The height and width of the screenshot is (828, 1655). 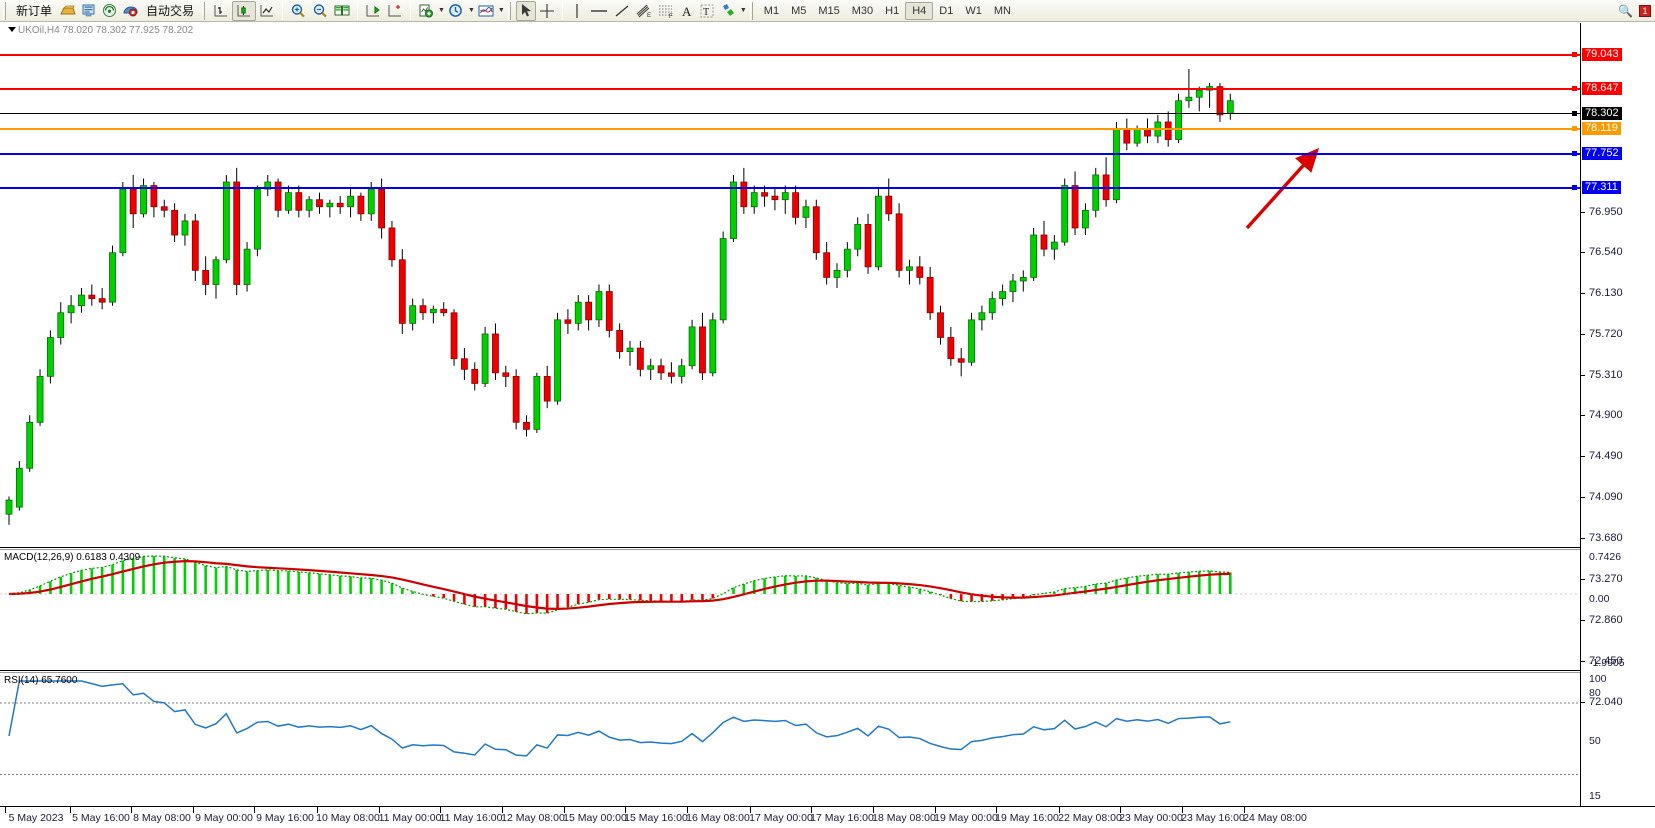 What do you see at coordinates (790, 610) in the screenshot?
I see `macd-pane: MACD(12,26,9) 0.6183 0.4309` at bounding box center [790, 610].